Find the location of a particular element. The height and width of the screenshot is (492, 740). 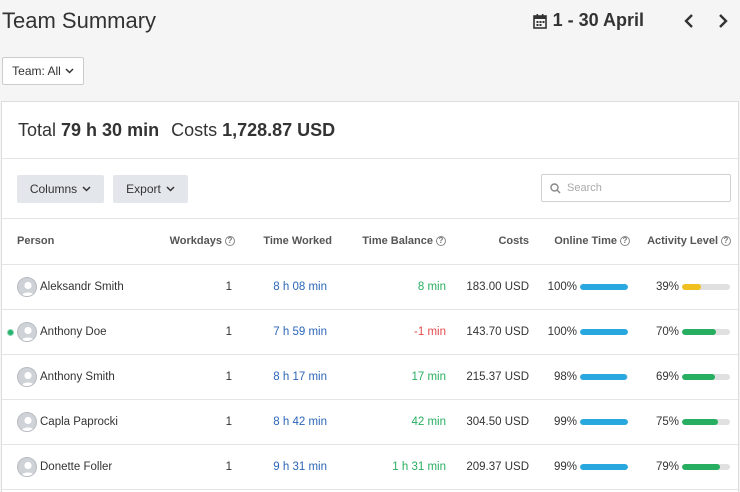

person-cell: Anthony Smith is located at coordinates (72, 377).